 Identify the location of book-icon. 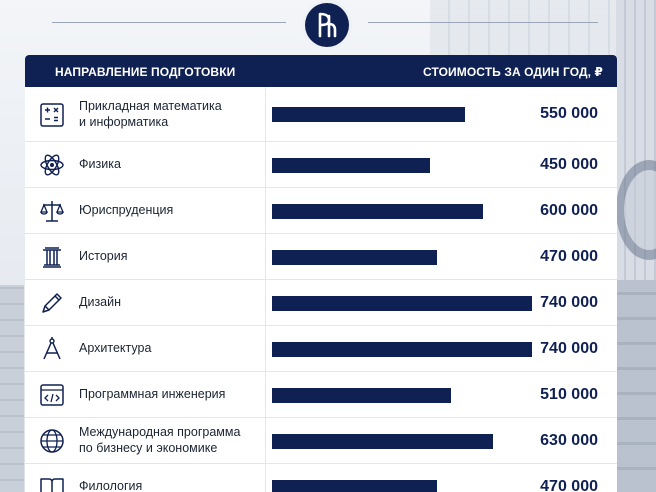
(52, 483).